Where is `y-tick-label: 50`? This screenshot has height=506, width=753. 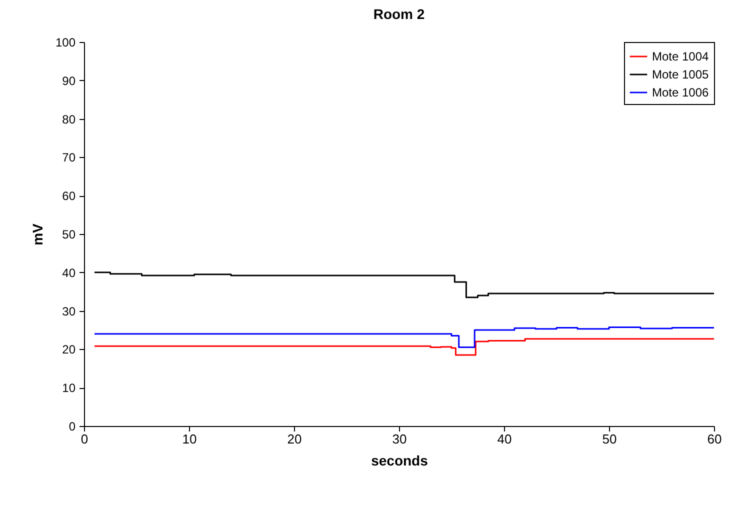 y-tick-label: 50 is located at coordinates (69, 235).